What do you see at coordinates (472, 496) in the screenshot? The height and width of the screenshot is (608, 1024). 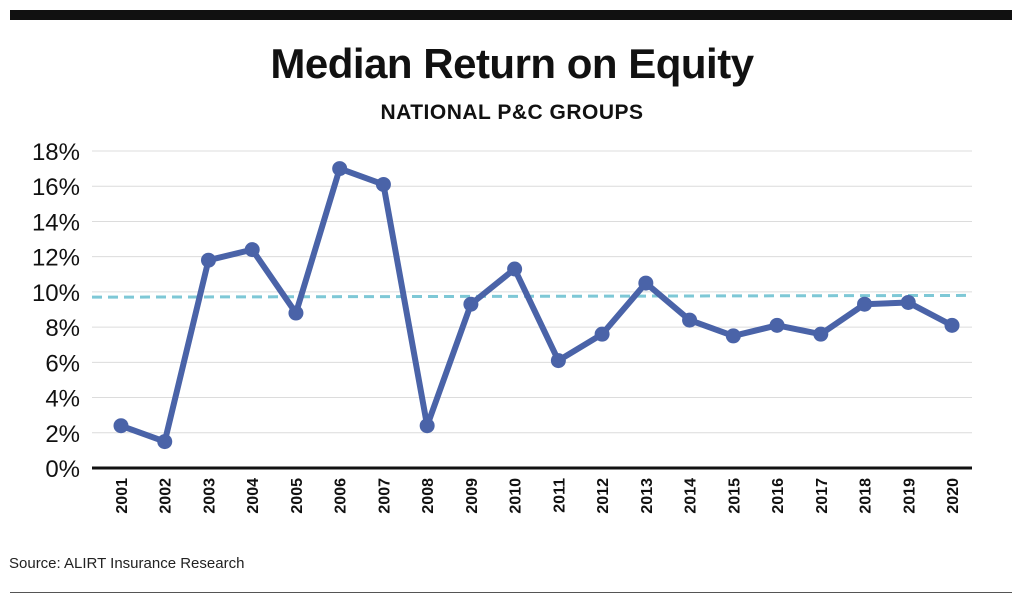 I see `x-tick-label: 2009` at bounding box center [472, 496].